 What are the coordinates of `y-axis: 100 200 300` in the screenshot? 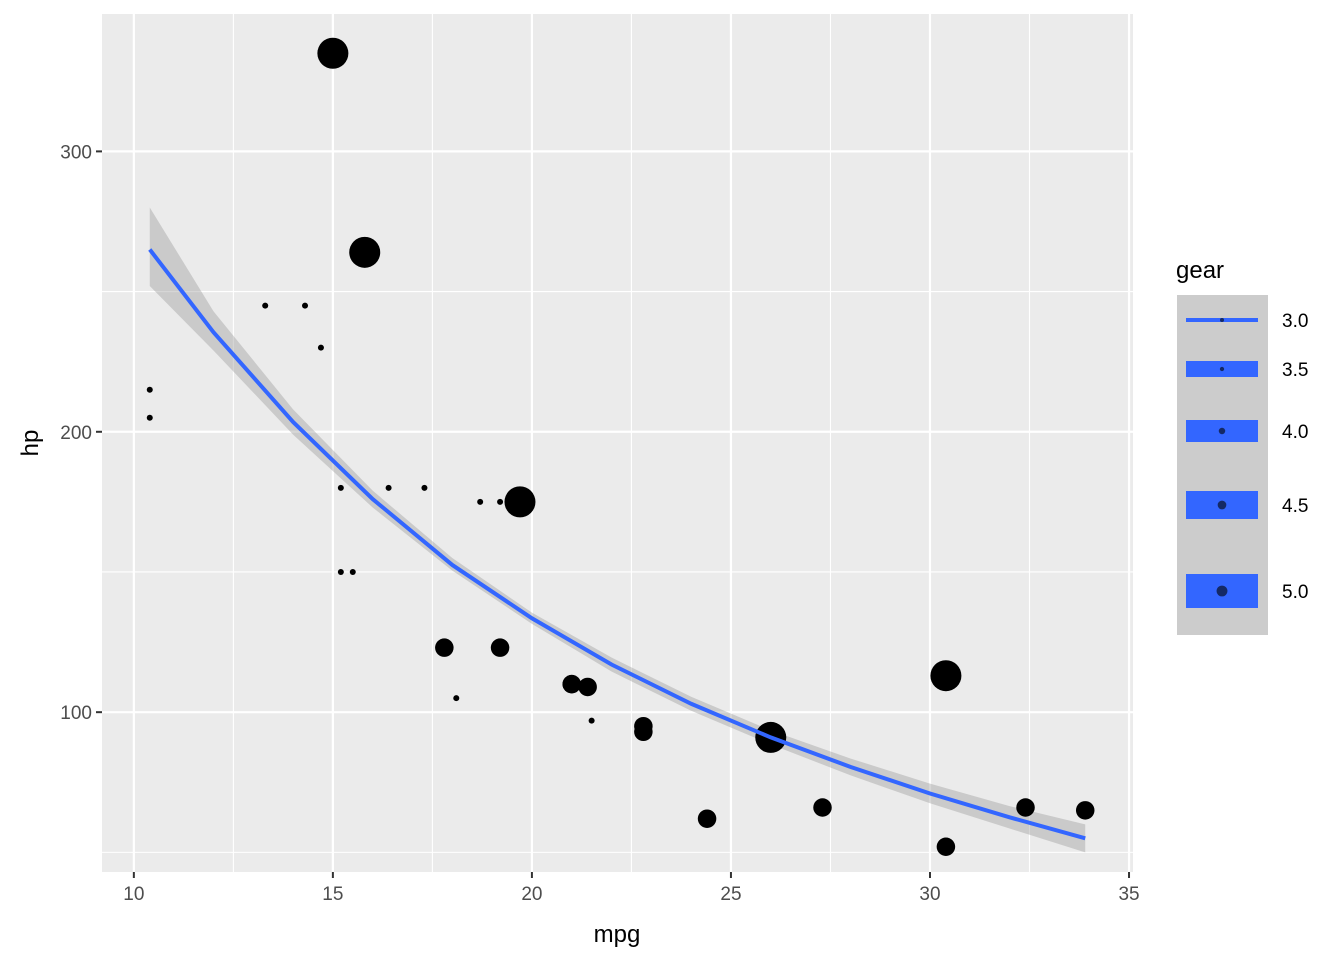 It's located at (81, 433).